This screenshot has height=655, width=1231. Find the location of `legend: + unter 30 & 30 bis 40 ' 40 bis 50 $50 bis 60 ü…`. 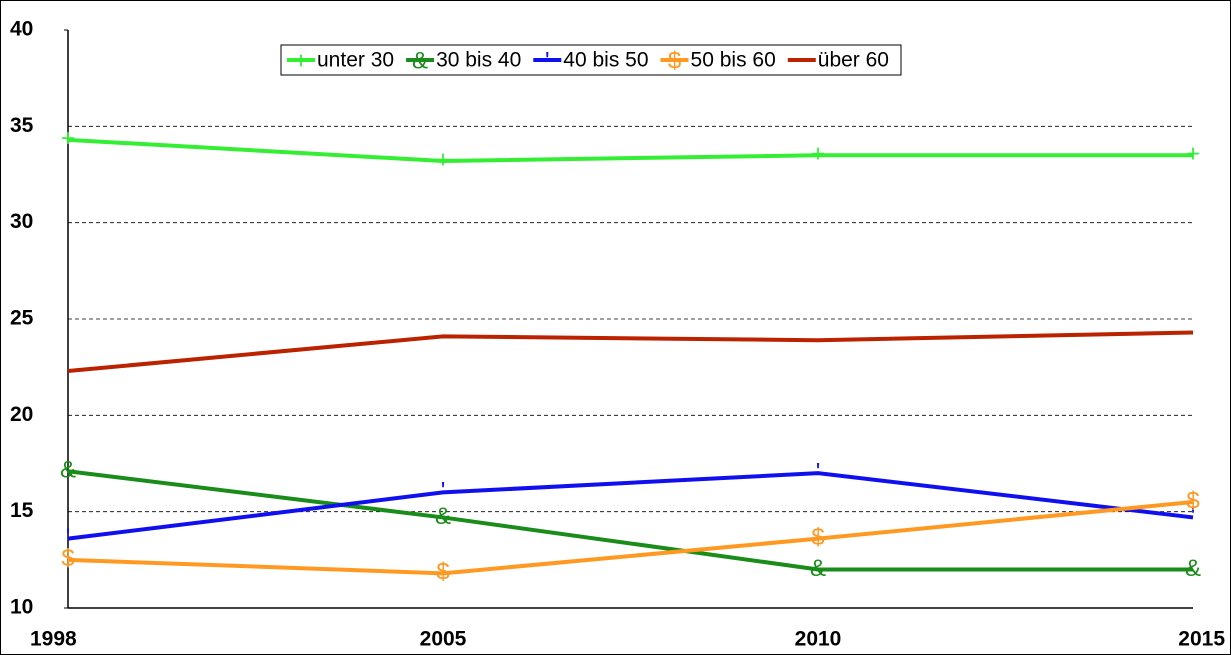

legend: + unter 30 & 30 bis 40 ' 40 bis 50 $50 bis 60 ü… is located at coordinates (591, 60).